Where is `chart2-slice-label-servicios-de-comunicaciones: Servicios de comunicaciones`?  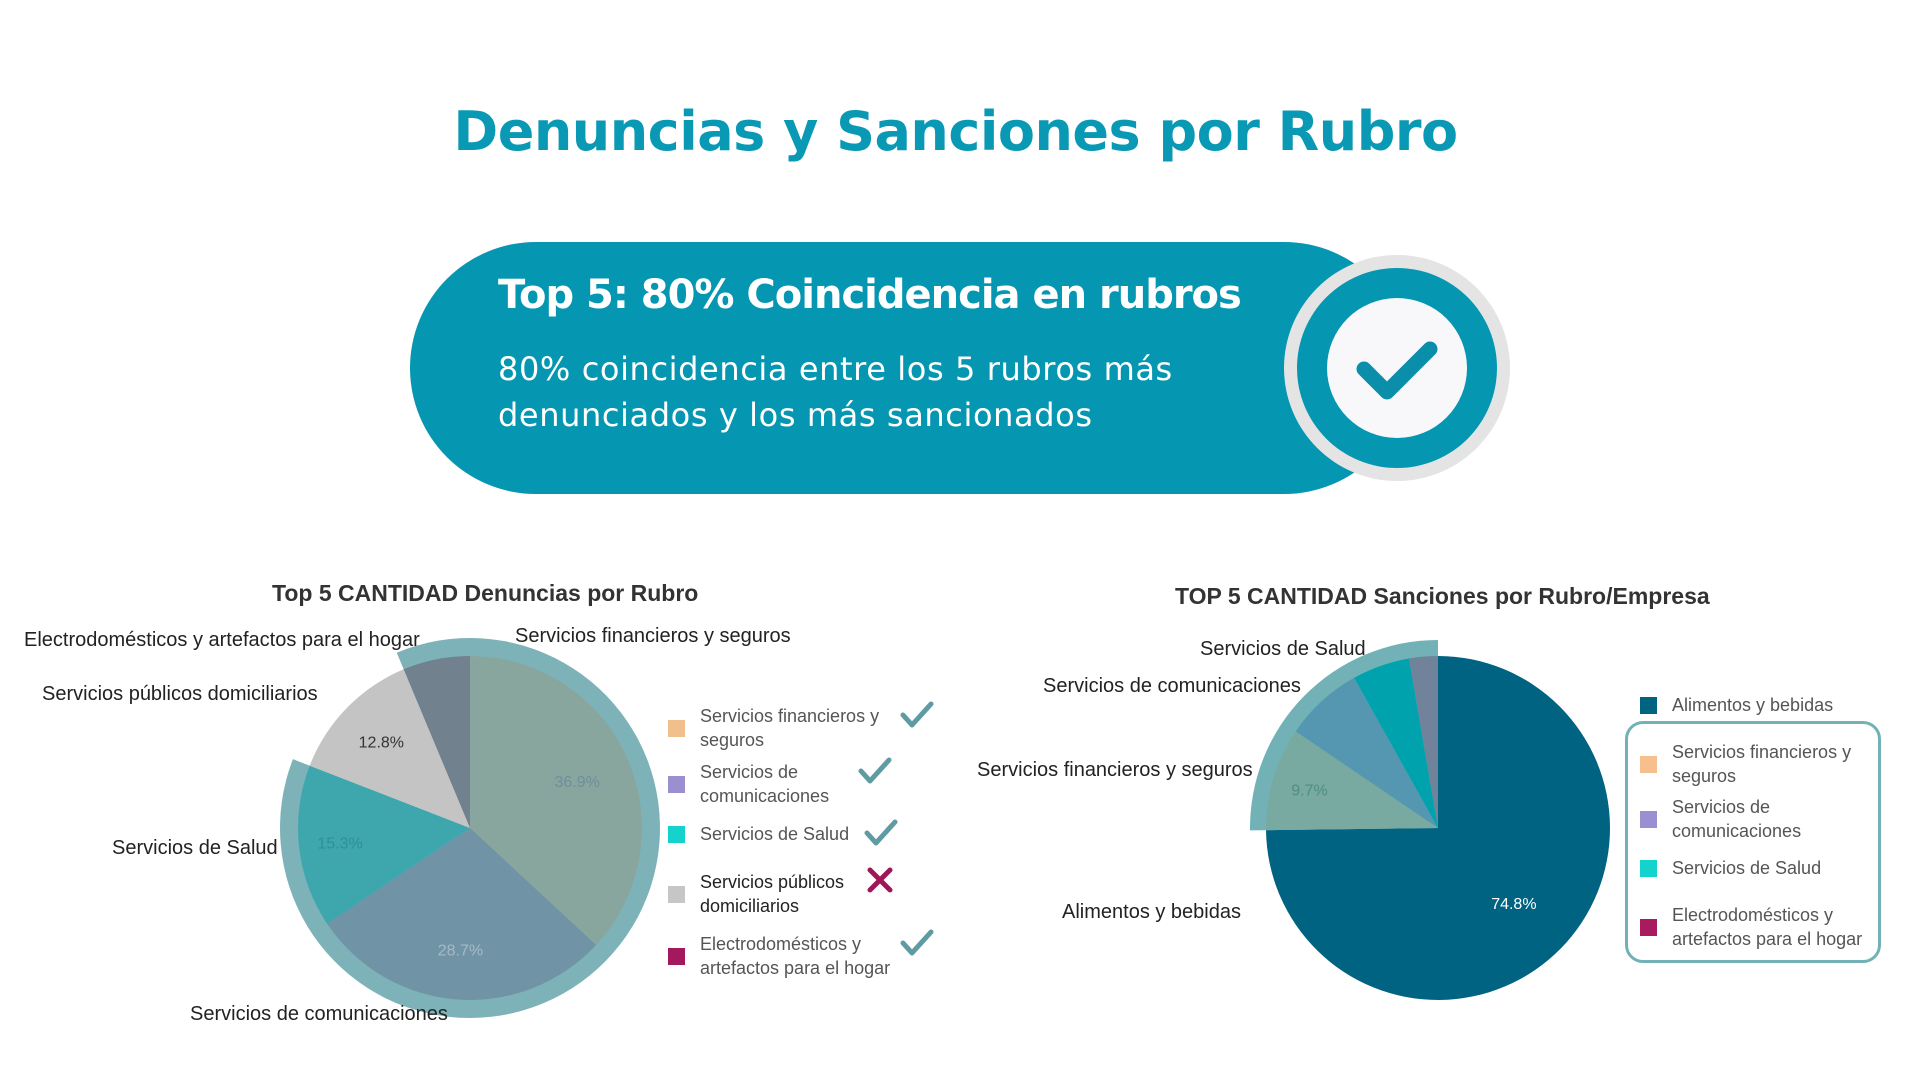 chart2-slice-label-servicios-de-comunicaciones: Servicios de comunicaciones is located at coordinates (1172, 686).